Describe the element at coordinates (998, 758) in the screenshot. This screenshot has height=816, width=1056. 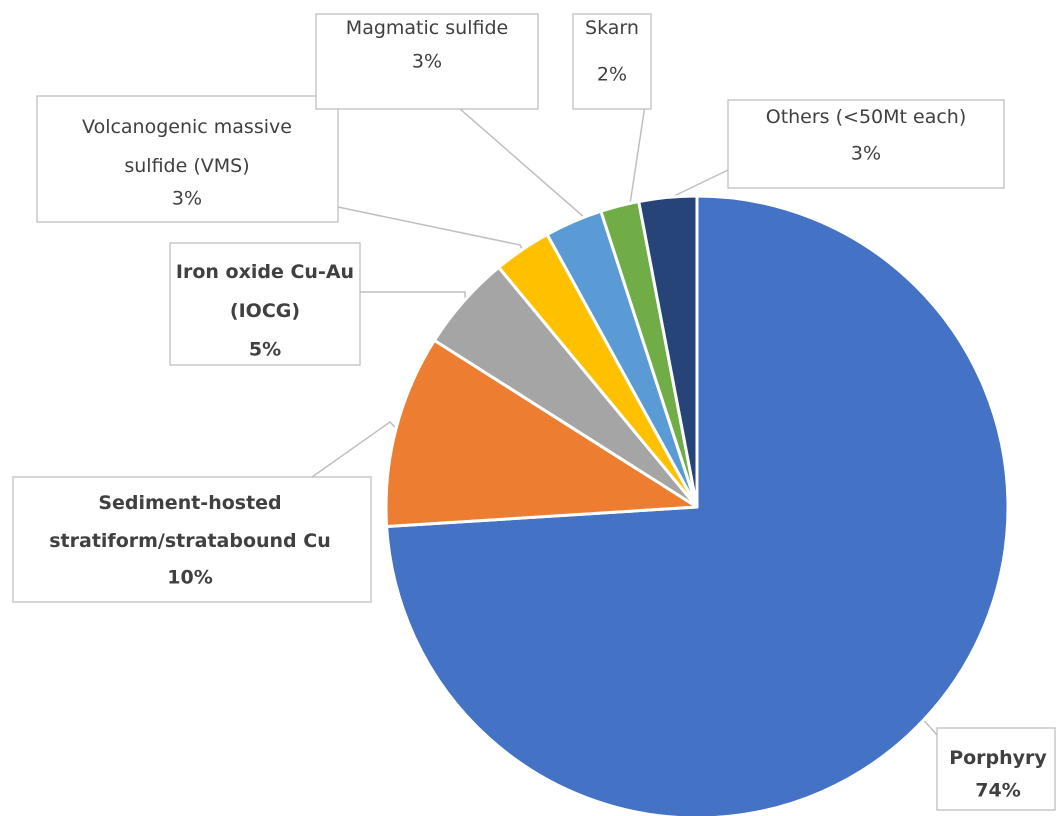
I see `category-label: Porphyry` at that location.